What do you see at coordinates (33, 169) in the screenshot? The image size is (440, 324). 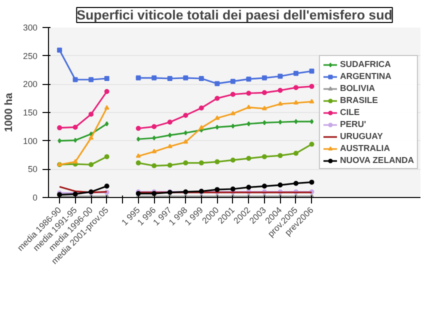 I see `y-tick-label: 50` at bounding box center [33, 169].